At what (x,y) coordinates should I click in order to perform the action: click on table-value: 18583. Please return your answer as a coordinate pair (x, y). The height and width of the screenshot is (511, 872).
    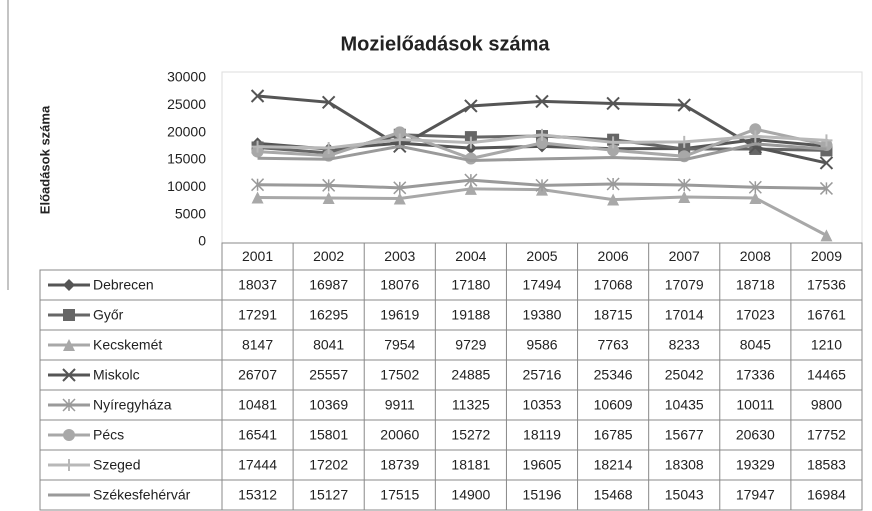
    Looking at the image, I should click on (826, 465).